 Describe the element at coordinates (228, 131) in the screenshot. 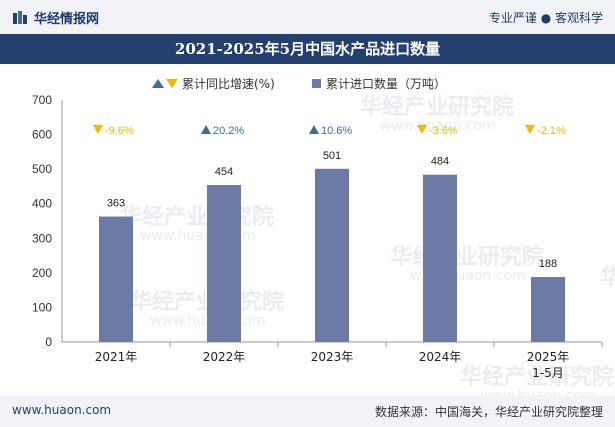

I see `growth-label: 20.2%` at that location.